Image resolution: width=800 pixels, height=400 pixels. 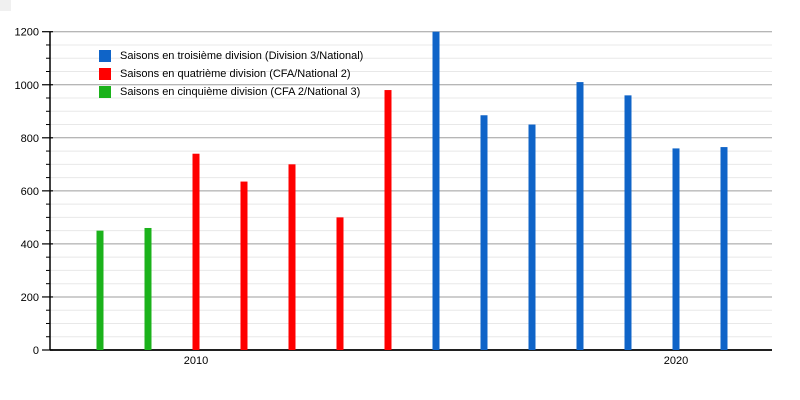 I want to click on bar-2008, so click(x=100, y=290).